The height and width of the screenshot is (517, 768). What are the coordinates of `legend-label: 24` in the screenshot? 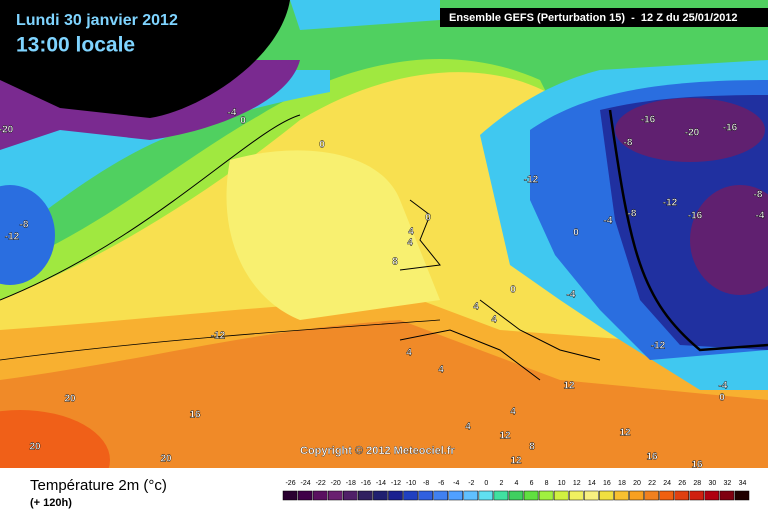 It's located at (667, 483).